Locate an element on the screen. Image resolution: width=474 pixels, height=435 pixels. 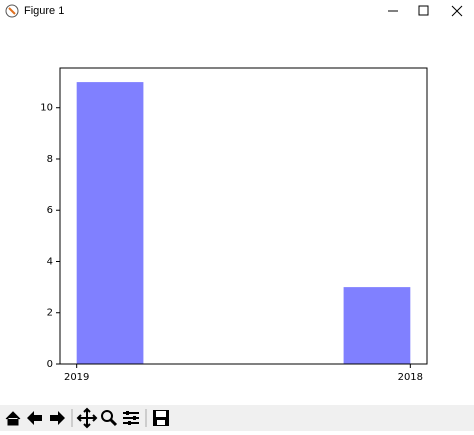
pan-button is located at coordinates (87, 418).